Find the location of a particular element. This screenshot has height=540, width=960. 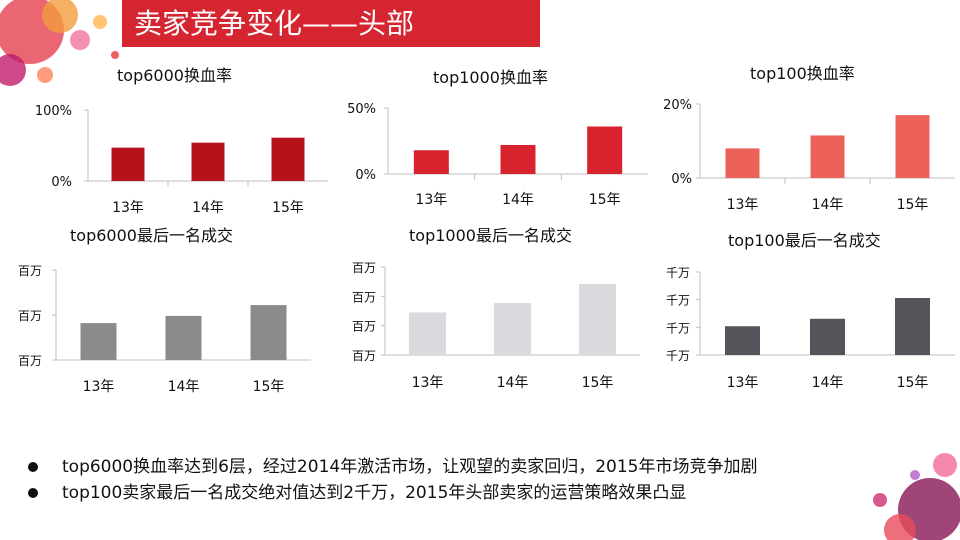

chart-title: top100最后一名成交 is located at coordinates (804, 240).